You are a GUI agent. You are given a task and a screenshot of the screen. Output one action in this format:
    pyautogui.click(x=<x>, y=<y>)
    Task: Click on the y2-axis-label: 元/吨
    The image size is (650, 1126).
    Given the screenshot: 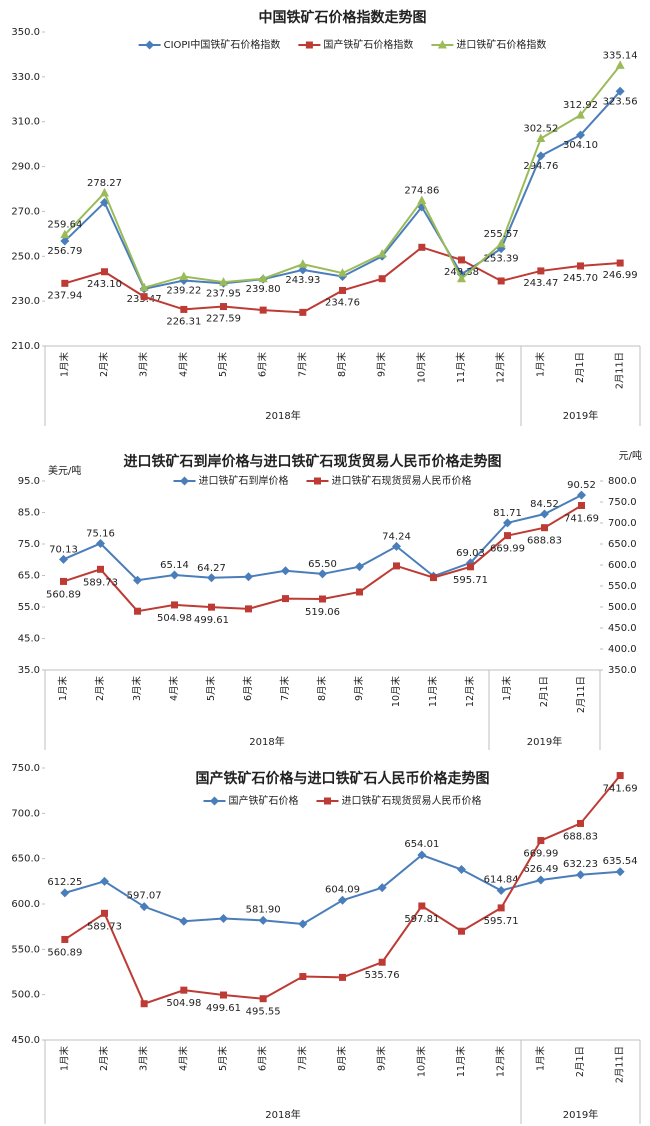 What is the action you would take?
    pyautogui.click(x=630, y=455)
    